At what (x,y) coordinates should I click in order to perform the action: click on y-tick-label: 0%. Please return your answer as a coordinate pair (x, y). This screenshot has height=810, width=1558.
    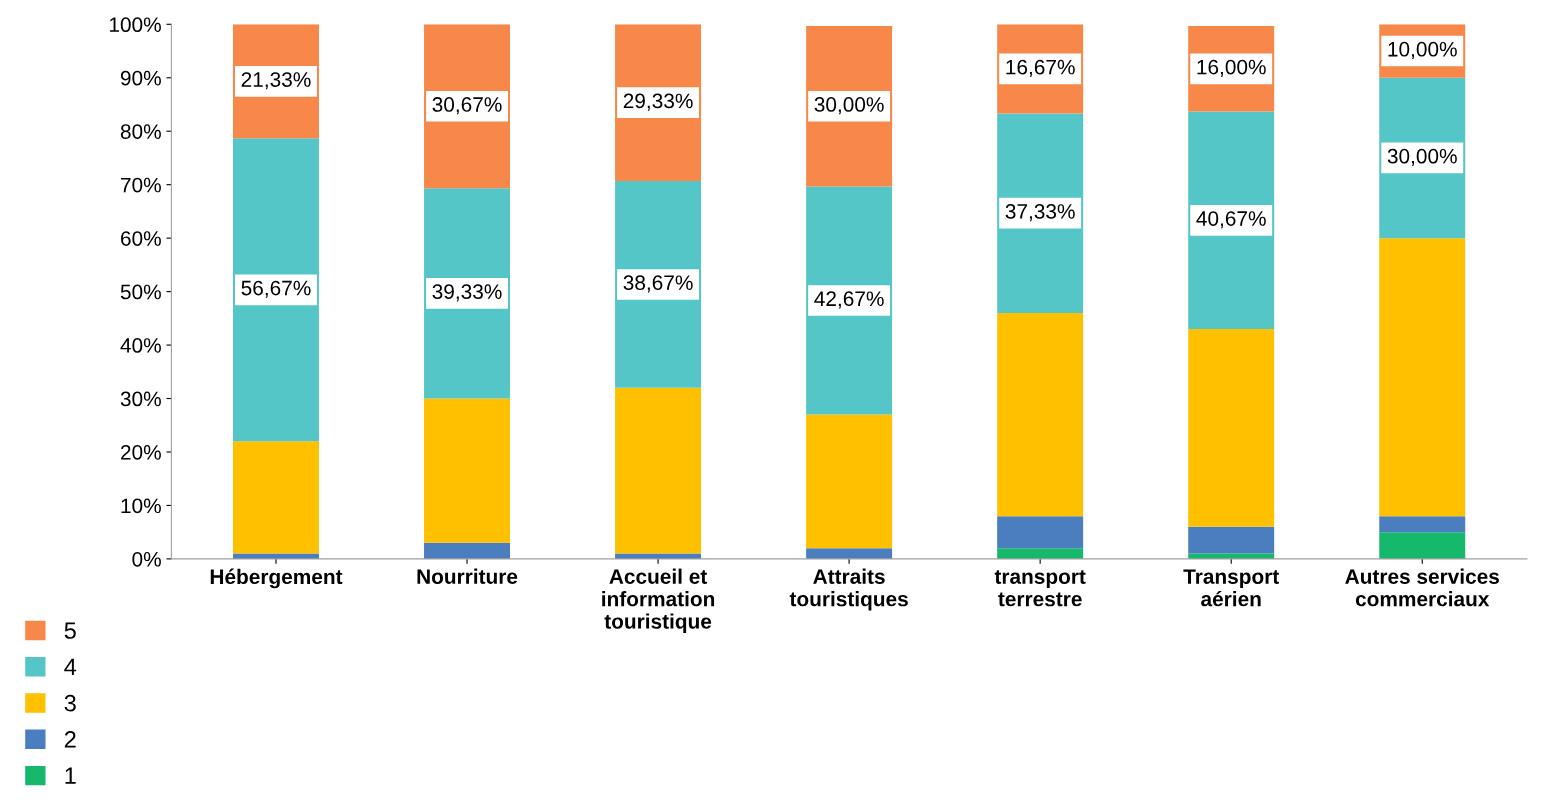
    Looking at the image, I should click on (146, 559).